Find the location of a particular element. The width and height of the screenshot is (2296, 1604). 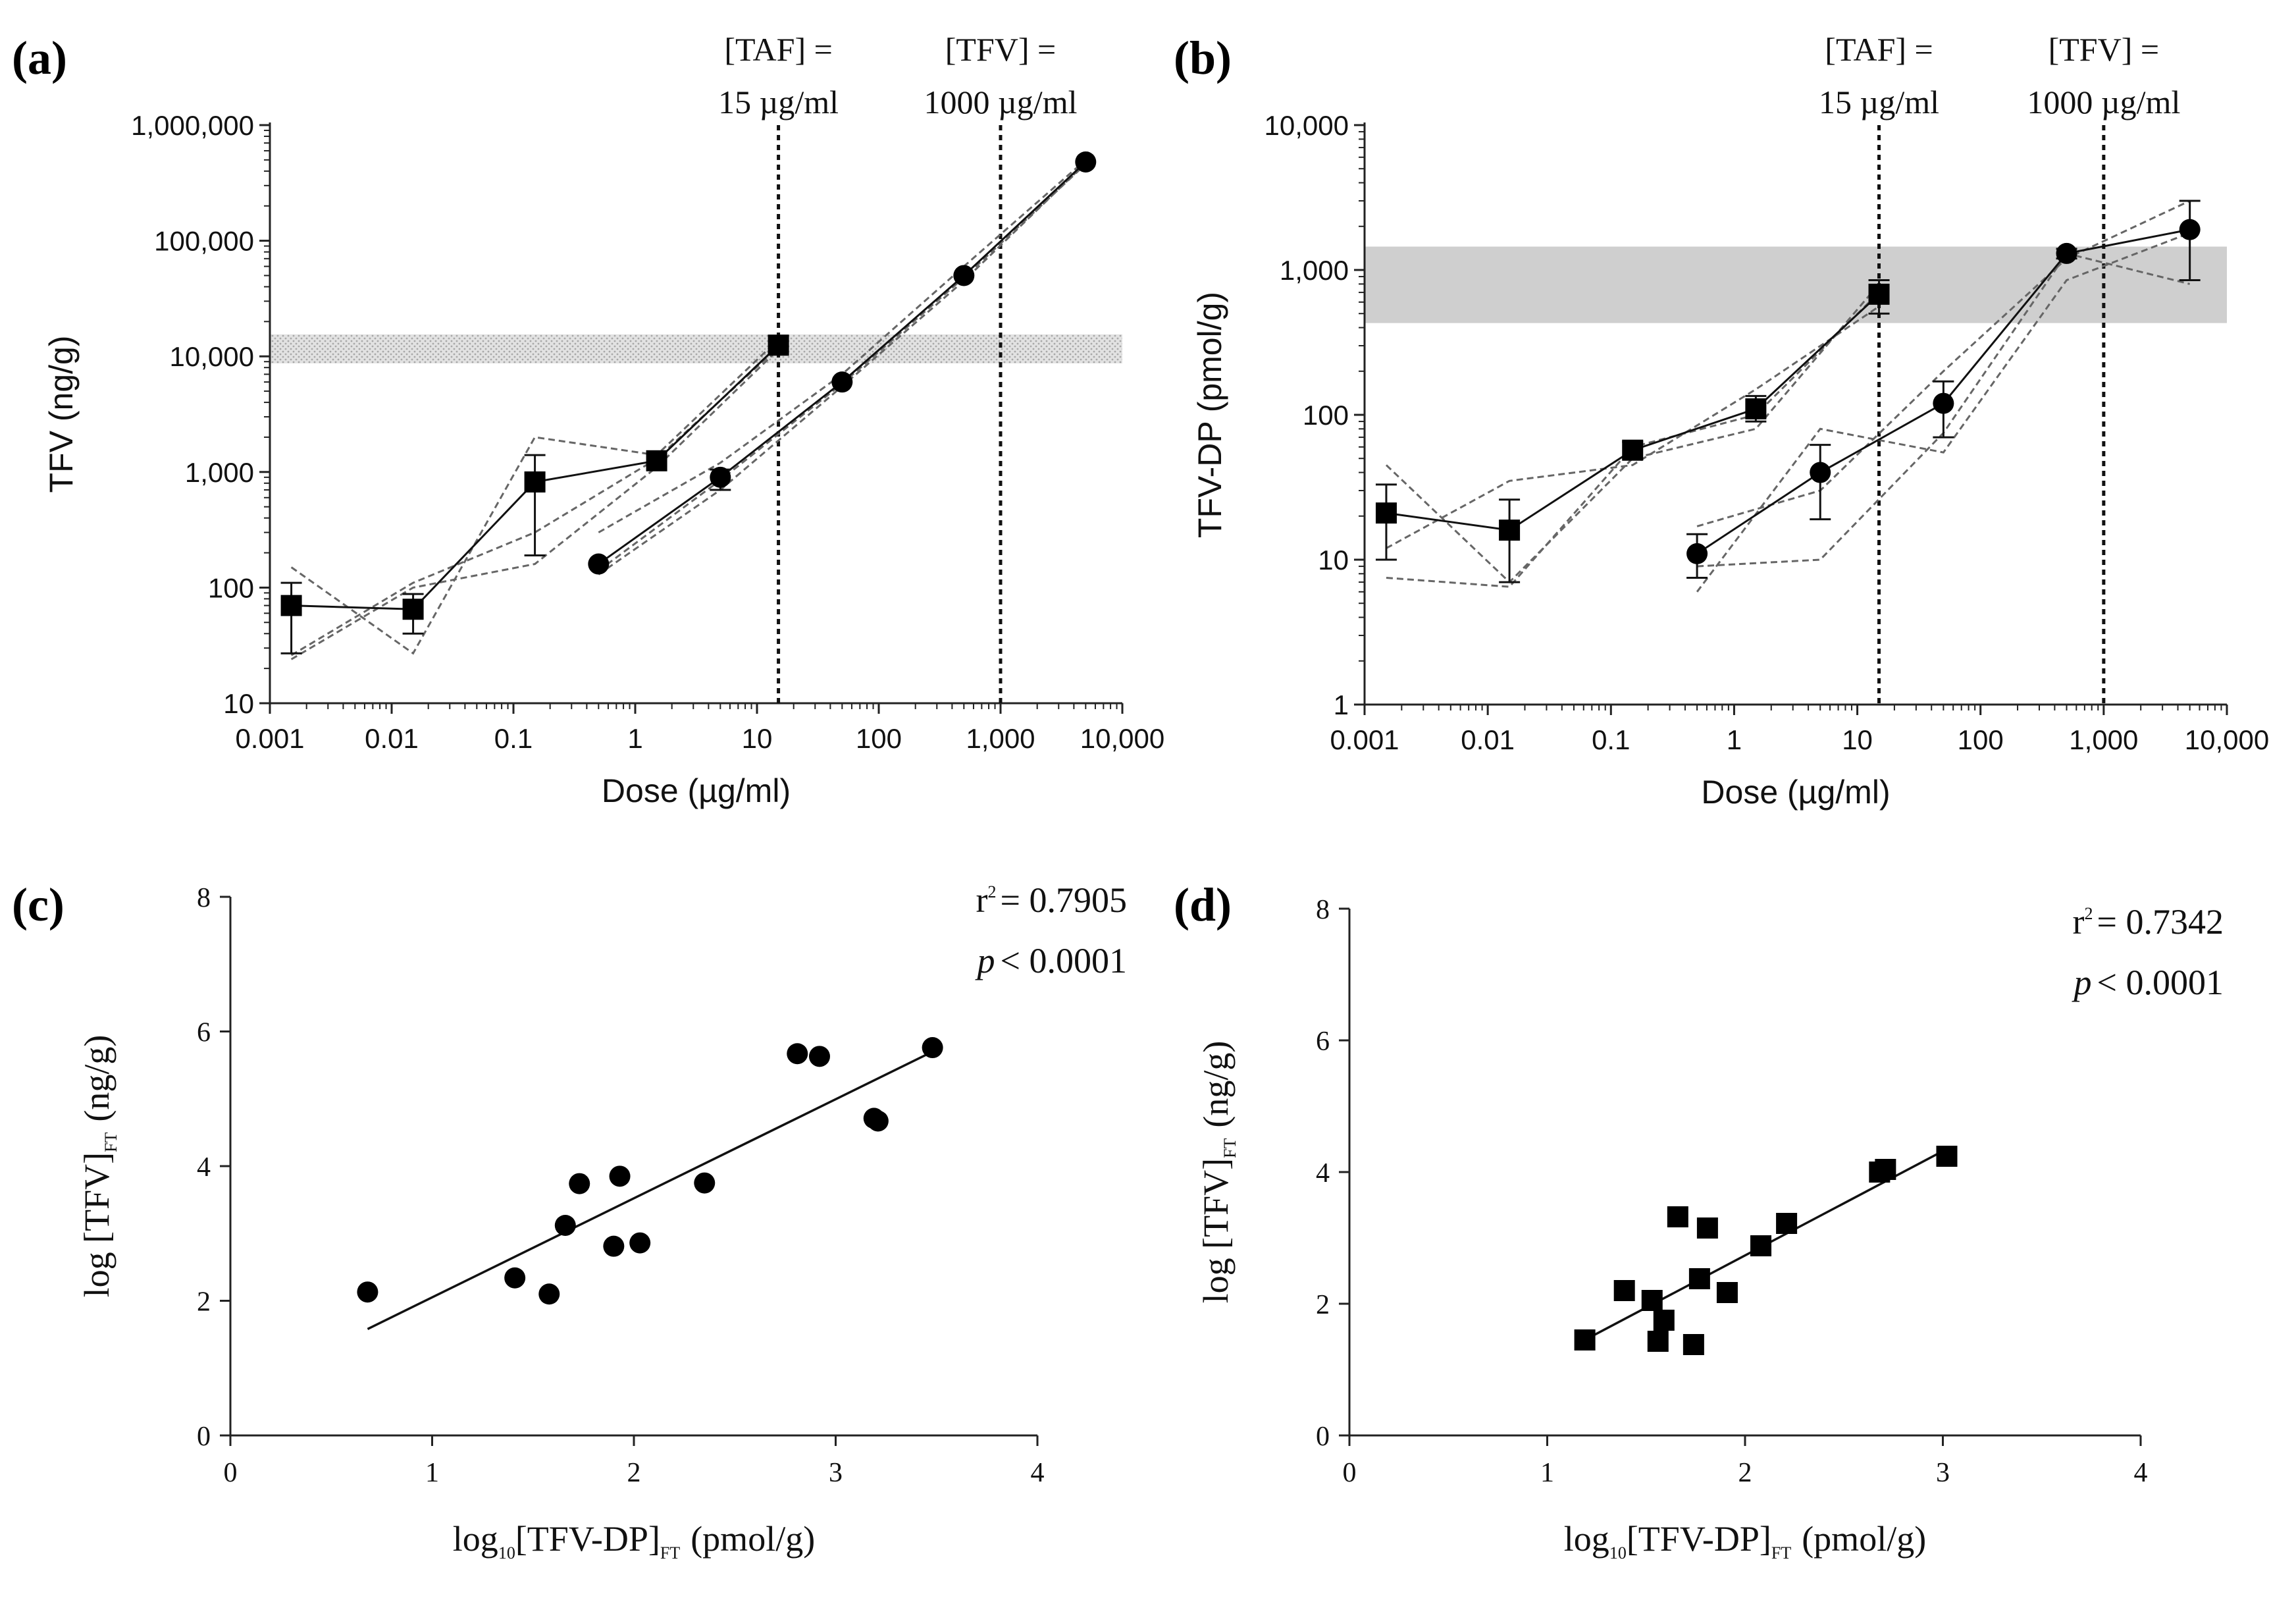

y-title-main: log [TFV] is located at coordinates (97, 1224).